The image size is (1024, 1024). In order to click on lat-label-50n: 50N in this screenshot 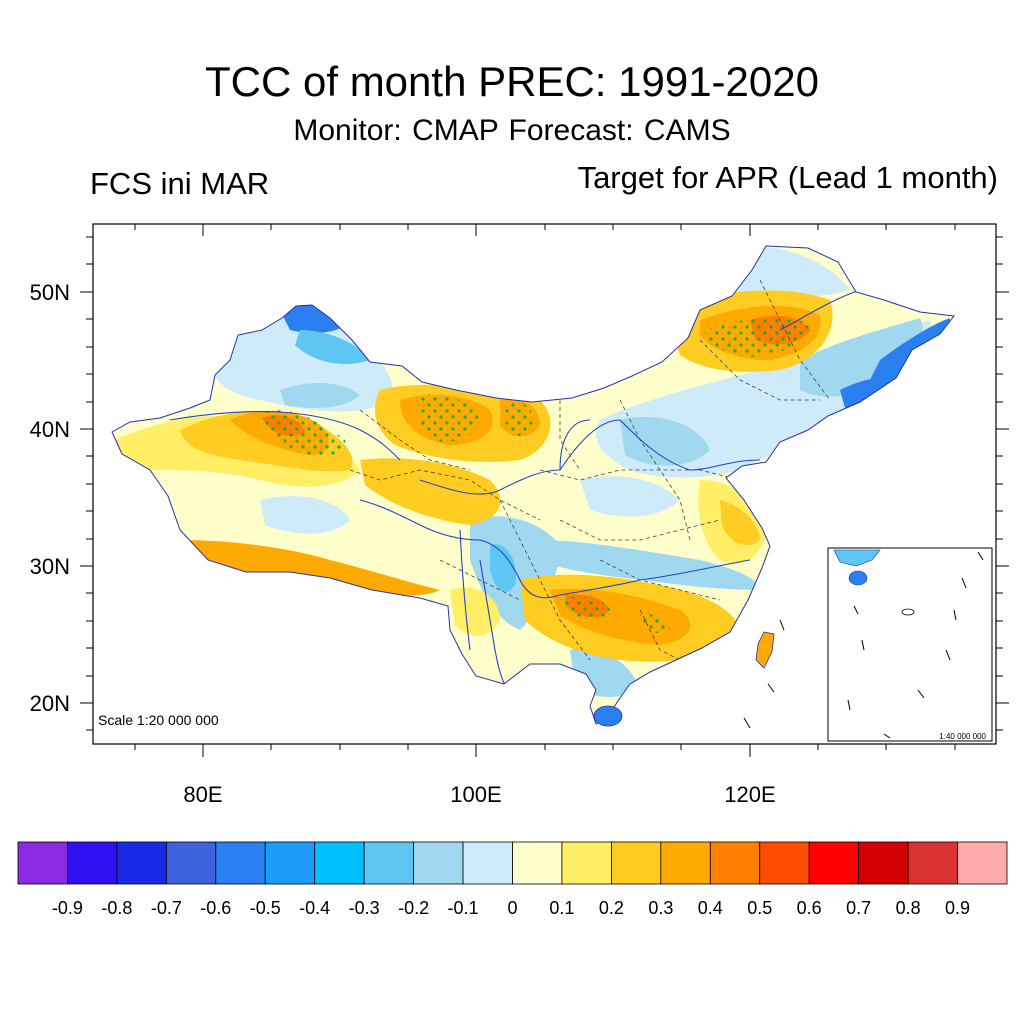, I will do `click(50, 292)`.